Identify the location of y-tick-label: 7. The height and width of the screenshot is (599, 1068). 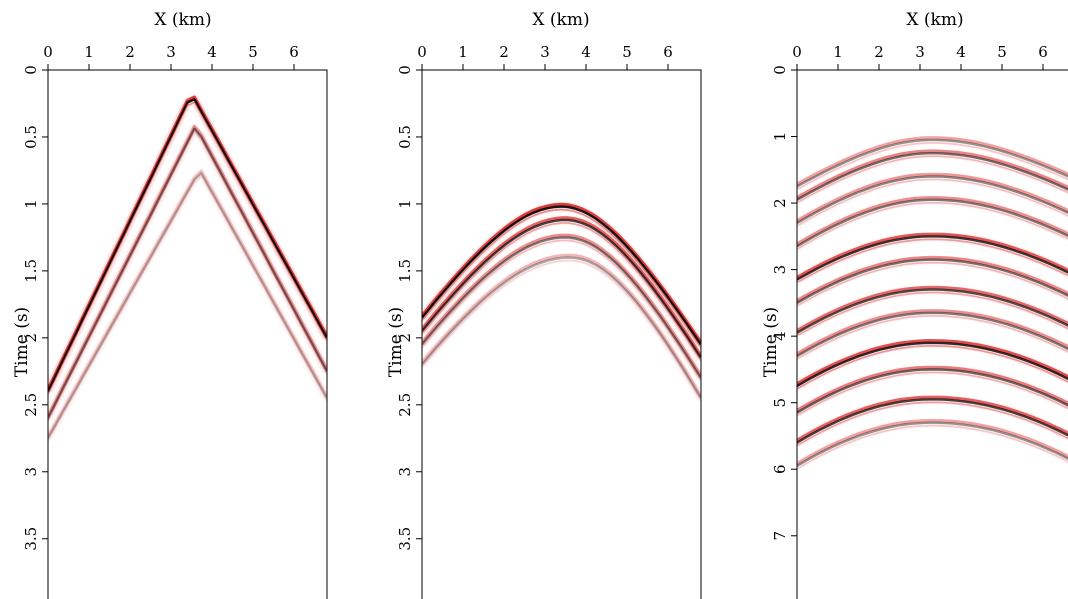
(780, 536).